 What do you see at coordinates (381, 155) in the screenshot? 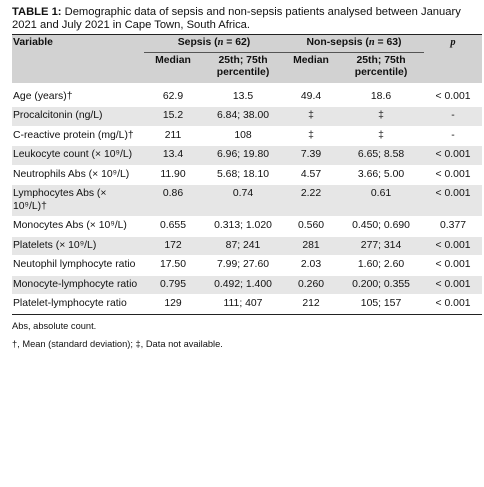
I see `nonsepsis-percentile-cell: 6.65; 8.58` at bounding box center [381, 155].